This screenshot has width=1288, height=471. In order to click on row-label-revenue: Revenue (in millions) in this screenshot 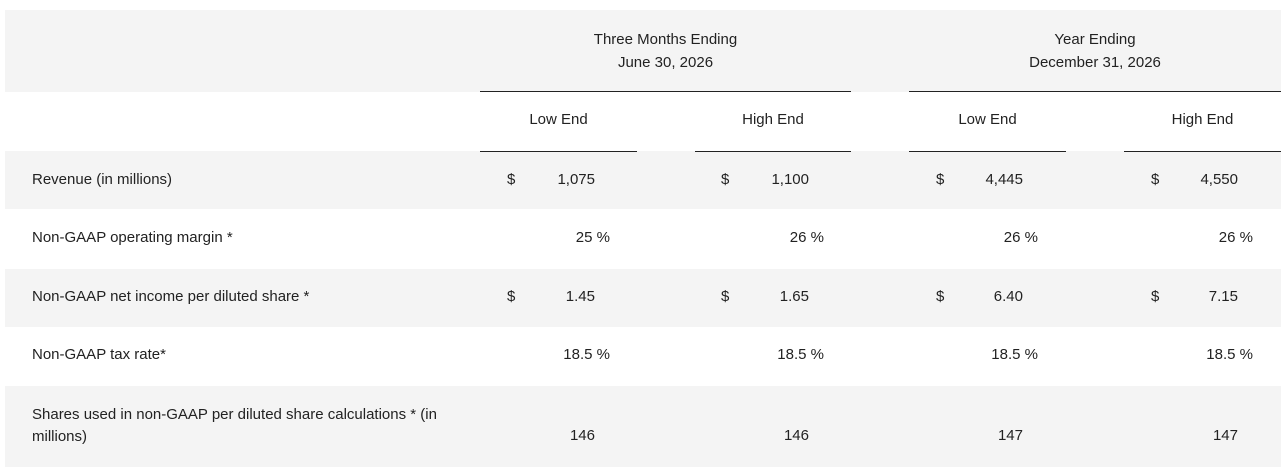, I will do `click(102, 179)`.